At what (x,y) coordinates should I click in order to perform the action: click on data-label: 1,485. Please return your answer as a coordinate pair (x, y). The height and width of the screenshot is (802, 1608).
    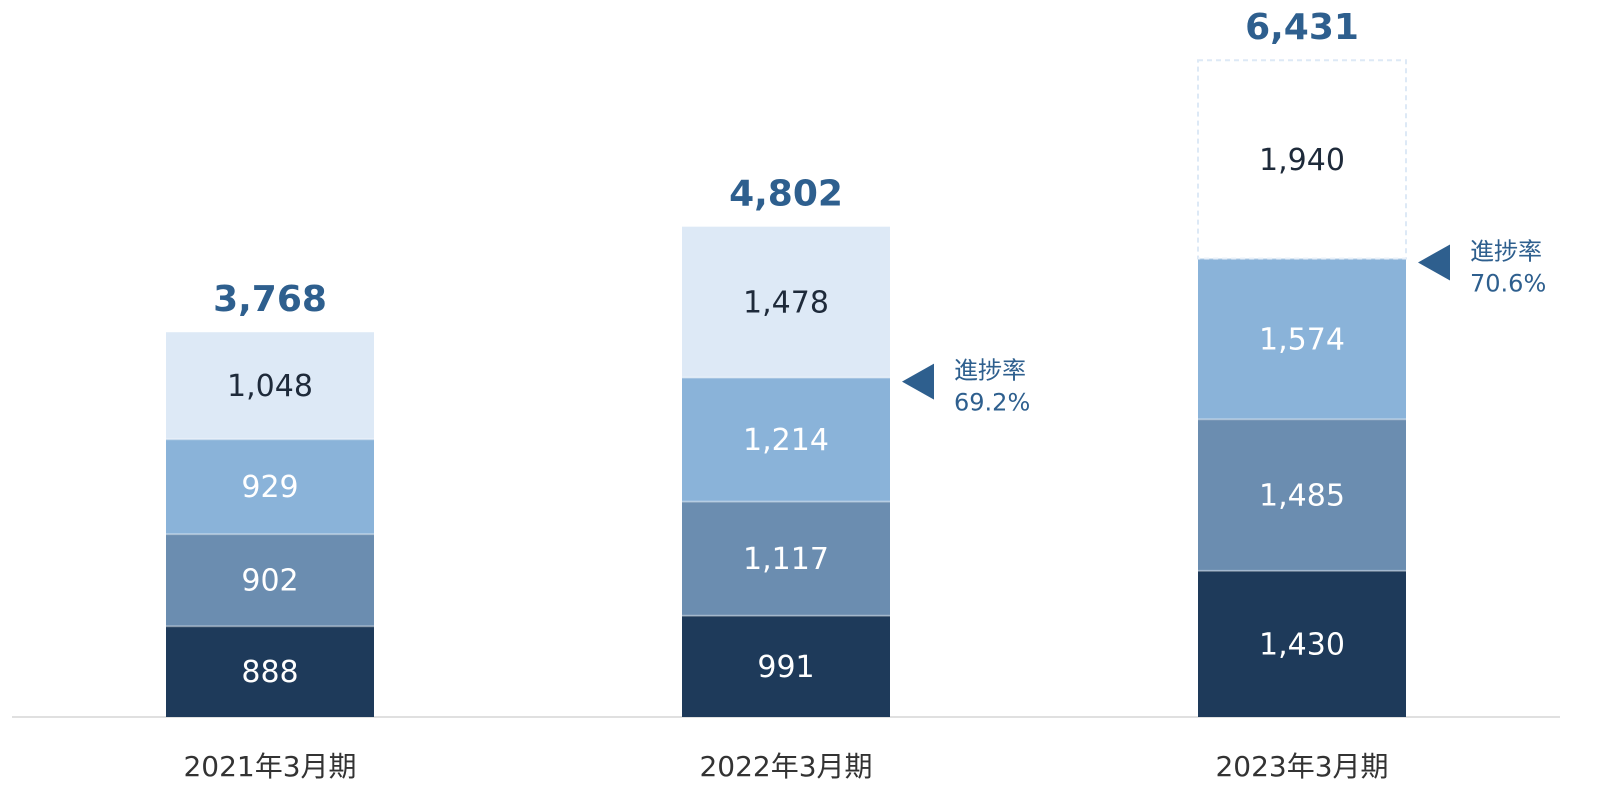
    Looking at the image, I should click on (1302, 496).